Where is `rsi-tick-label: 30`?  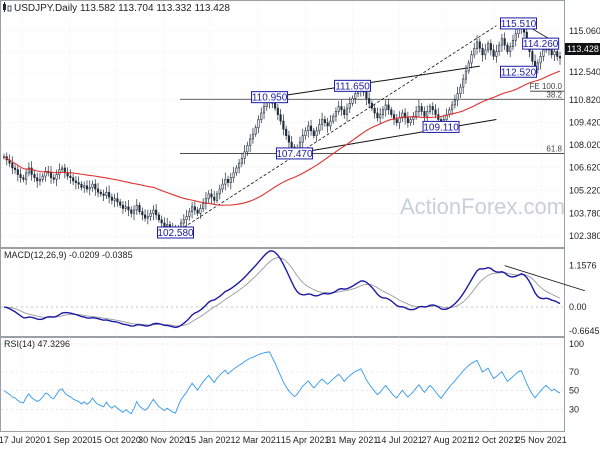 rsi-tick-label: 30 is located at coordinates (574, 409).